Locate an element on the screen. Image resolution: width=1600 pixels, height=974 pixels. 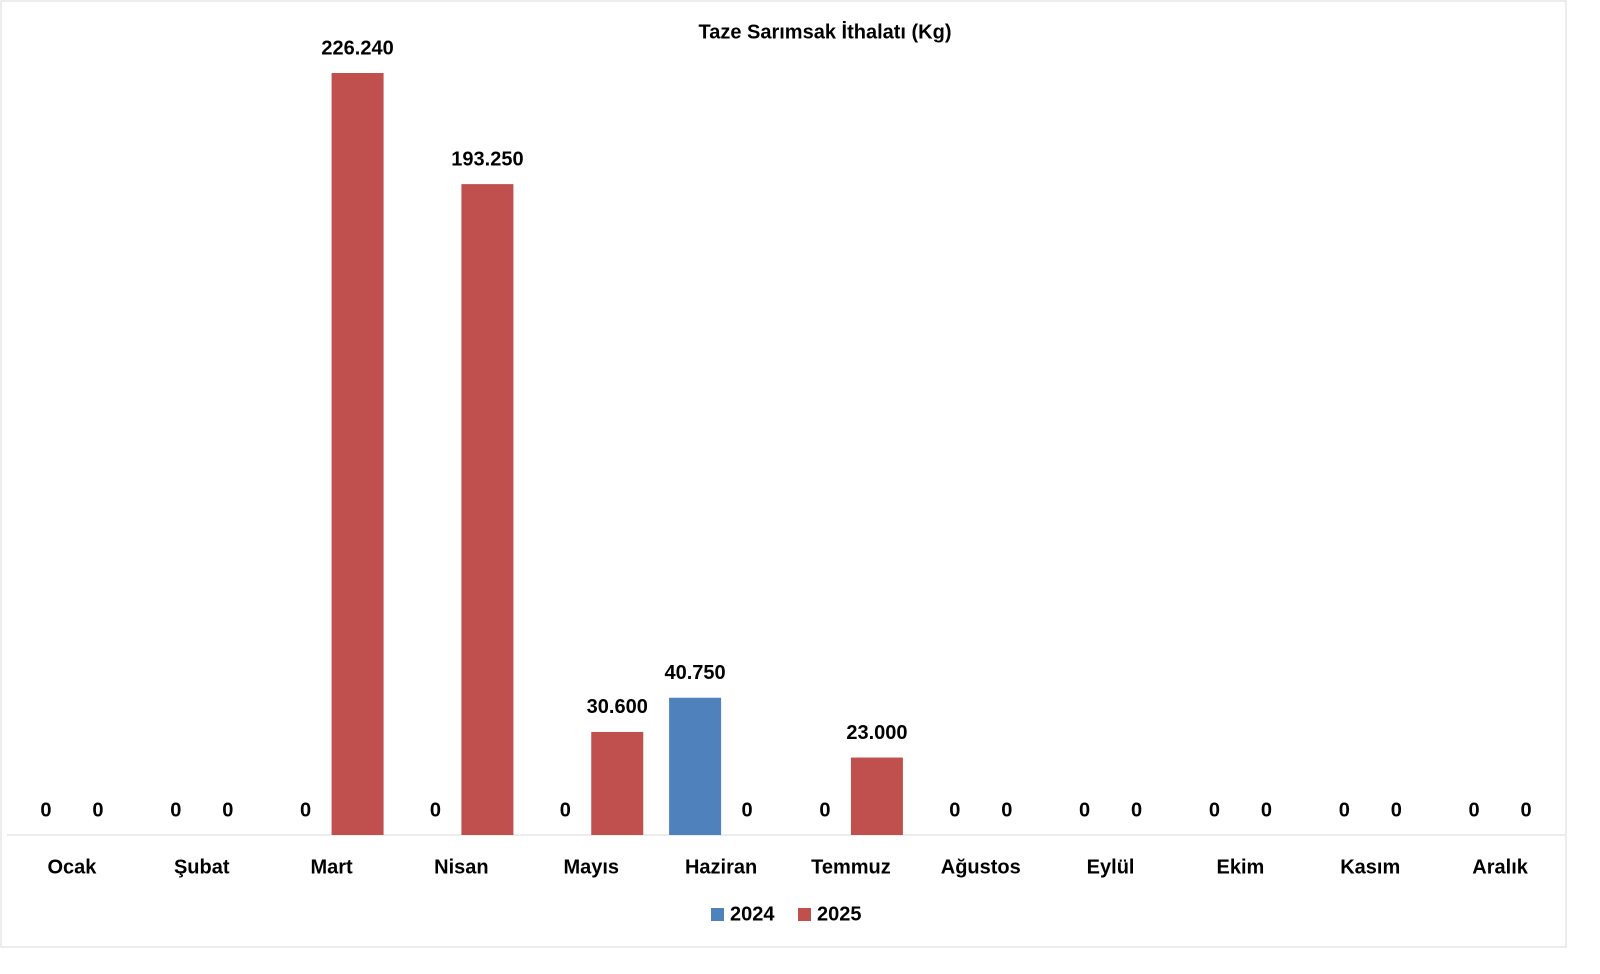
x-tick-label: Mayıs is located at coordinates (591, 867).